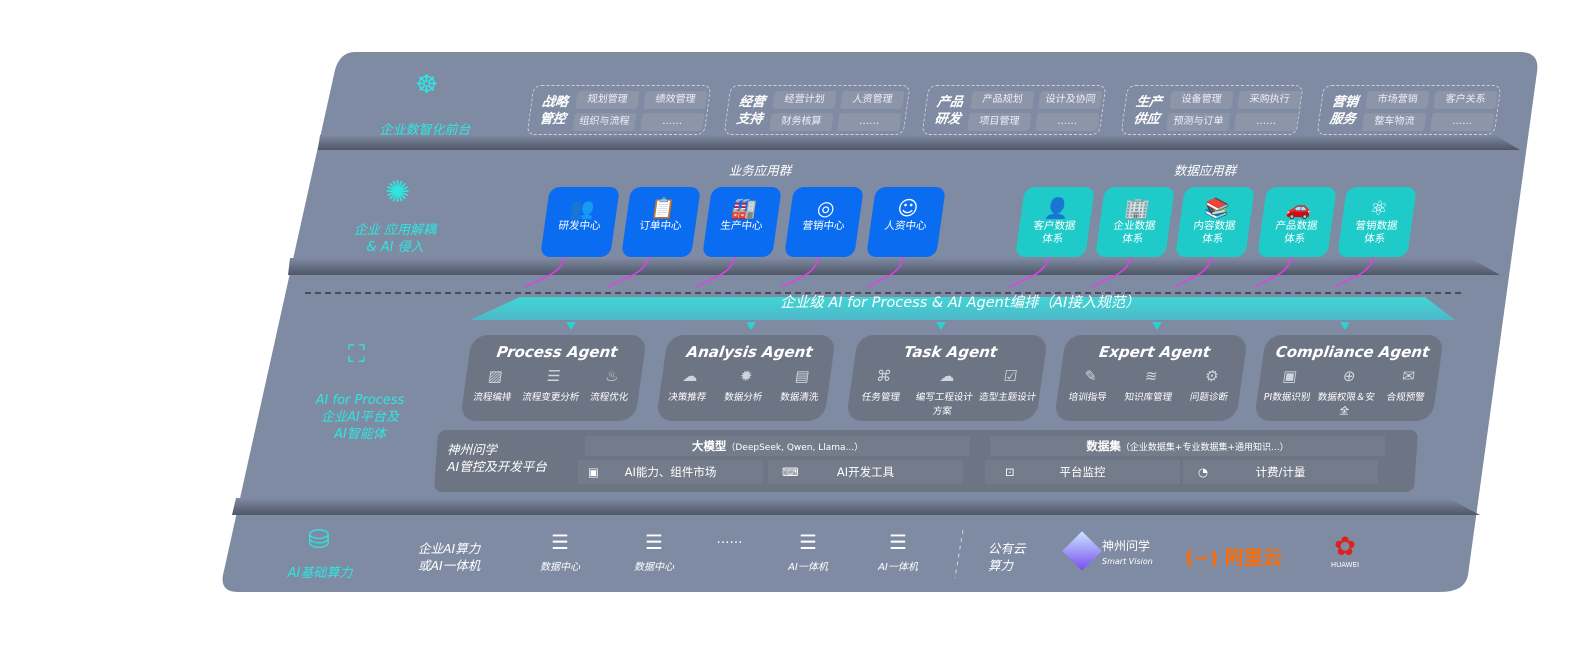  What do you see at coordinates (1135, 222) in the screenshot?
I see `data-app-card: 🏢 企业数据 体系` at bounding box center [1135, 222].